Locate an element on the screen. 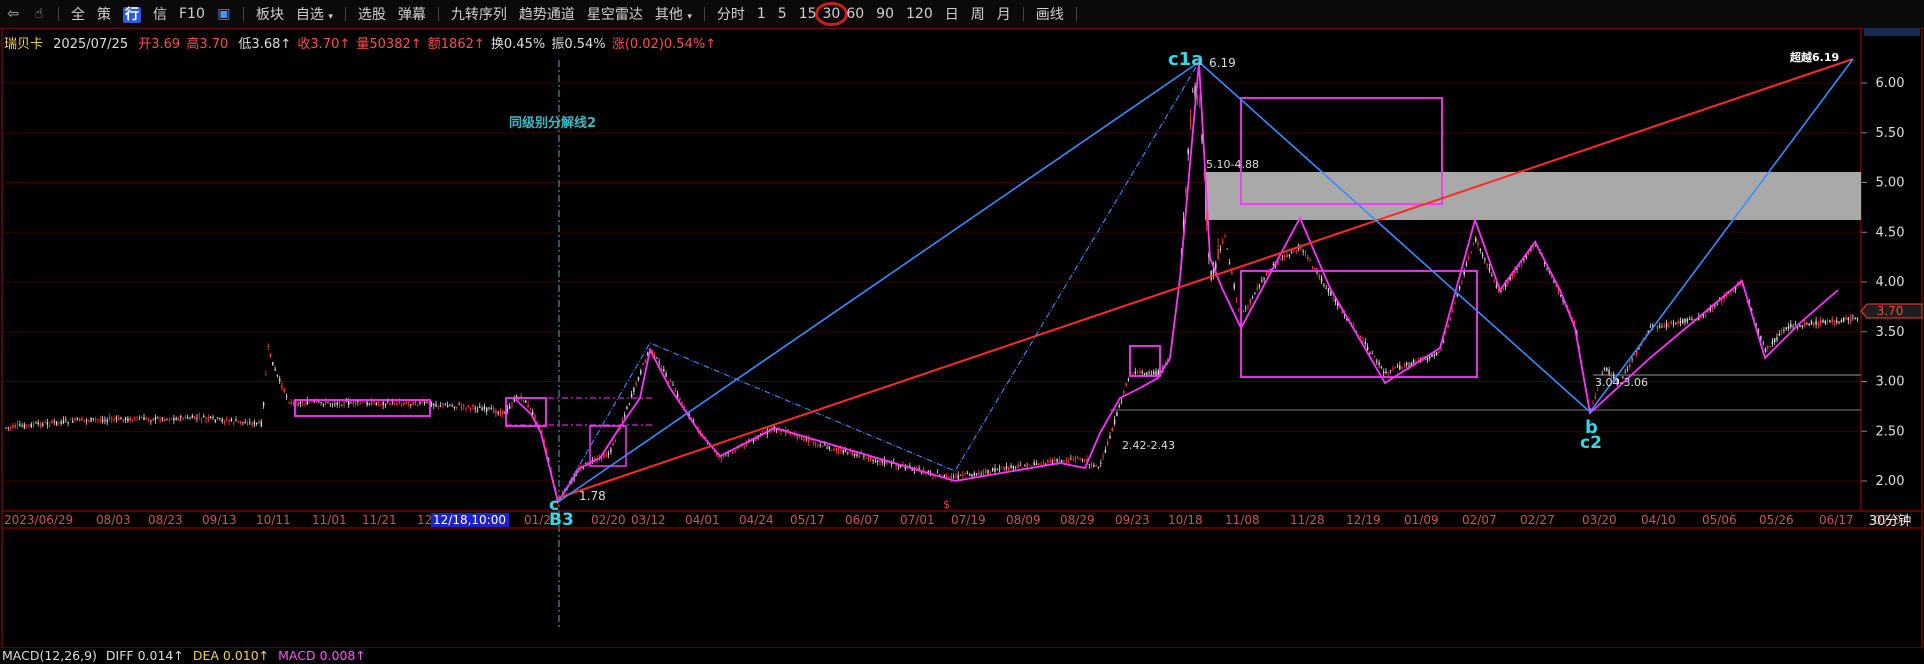 Image resolution: width=1924 pixels, height=664 pixels. tb-stock-picker: 选股 is located at coordinates (371, 15).